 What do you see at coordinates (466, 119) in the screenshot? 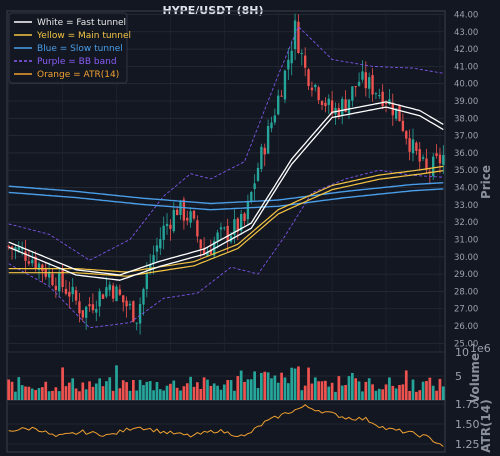
I see `price-tick-label: 38.00` at bounding box center [466, 119].